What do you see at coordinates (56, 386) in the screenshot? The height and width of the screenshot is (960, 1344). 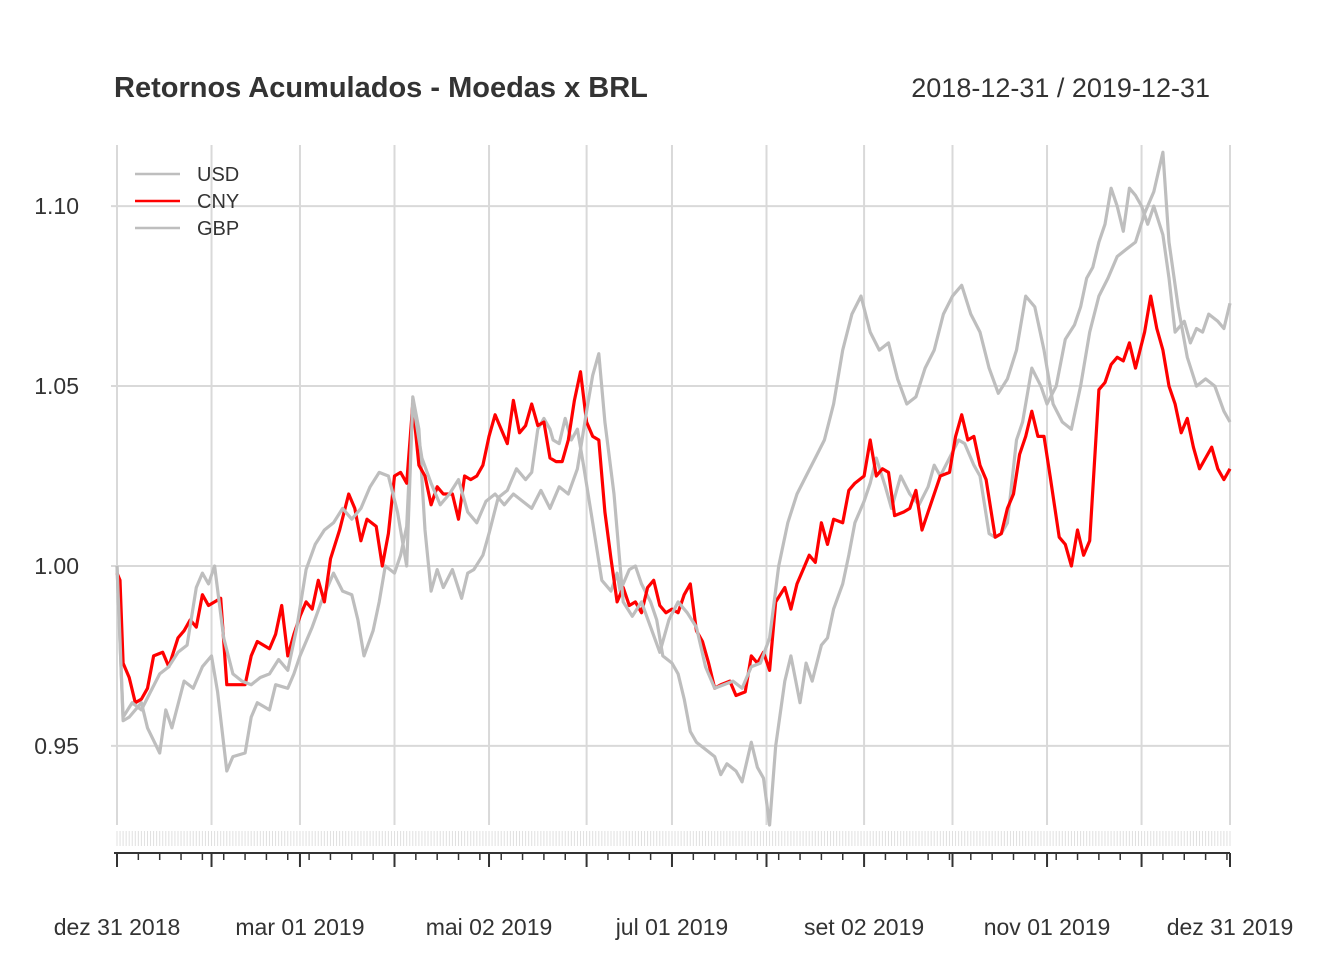 I see `y-tick-label: 1.05` at bounding box center [56, 386].